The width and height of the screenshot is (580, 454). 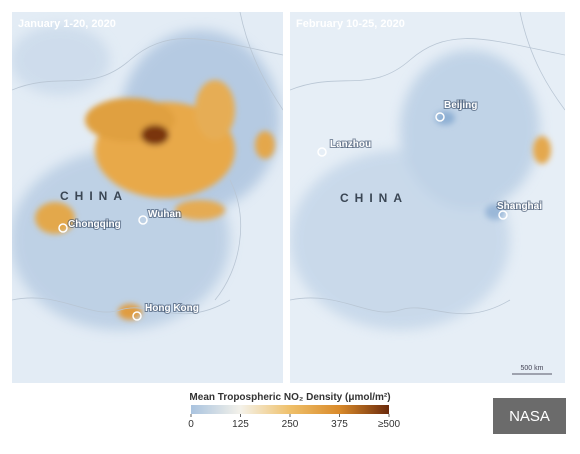 I want to click on city-label: Shanghai, so click(x=519, y=206).